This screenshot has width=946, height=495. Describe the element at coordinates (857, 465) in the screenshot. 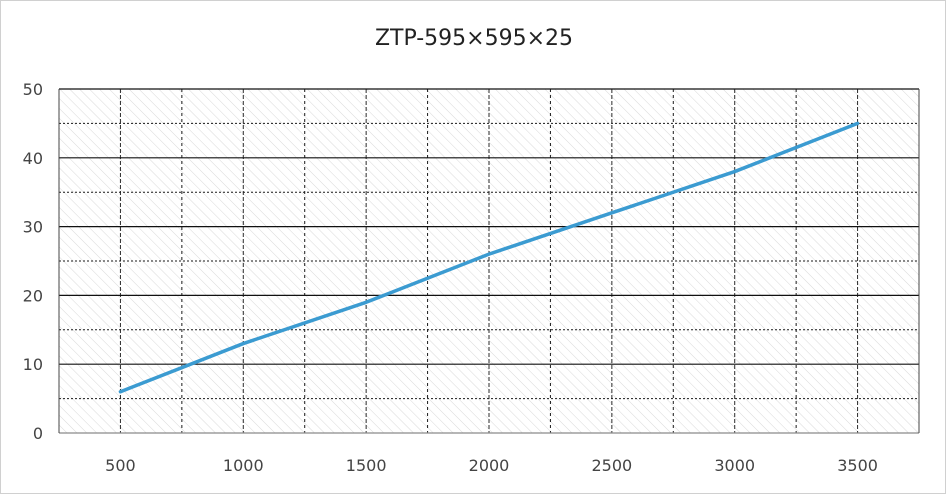

I see `x-tick-label: 3500` at that location.